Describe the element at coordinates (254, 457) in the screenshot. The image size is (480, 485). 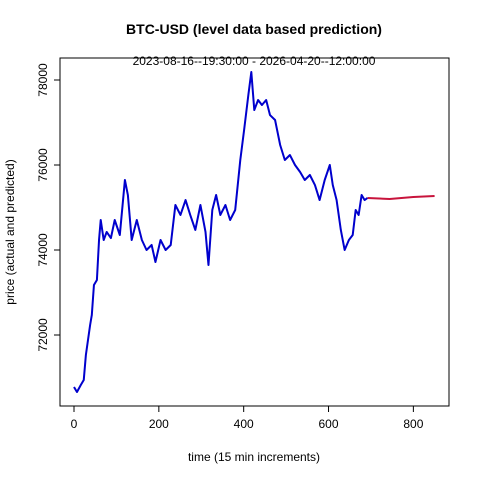
I see `x-axis-label: time (15 min increments)` at that location.